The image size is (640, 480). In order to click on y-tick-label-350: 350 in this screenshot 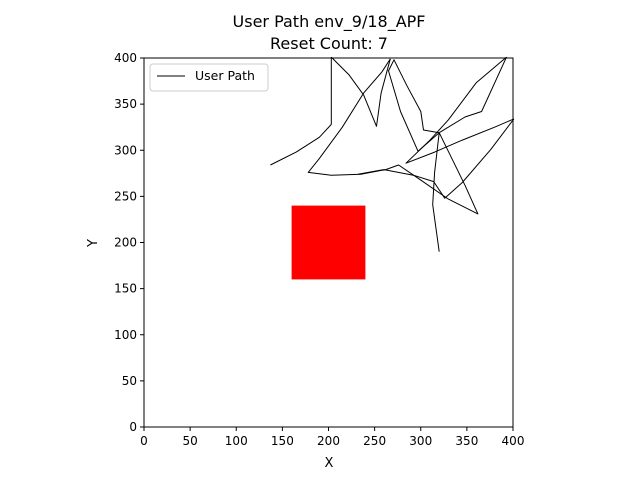, I will do `click(125, 104)`.